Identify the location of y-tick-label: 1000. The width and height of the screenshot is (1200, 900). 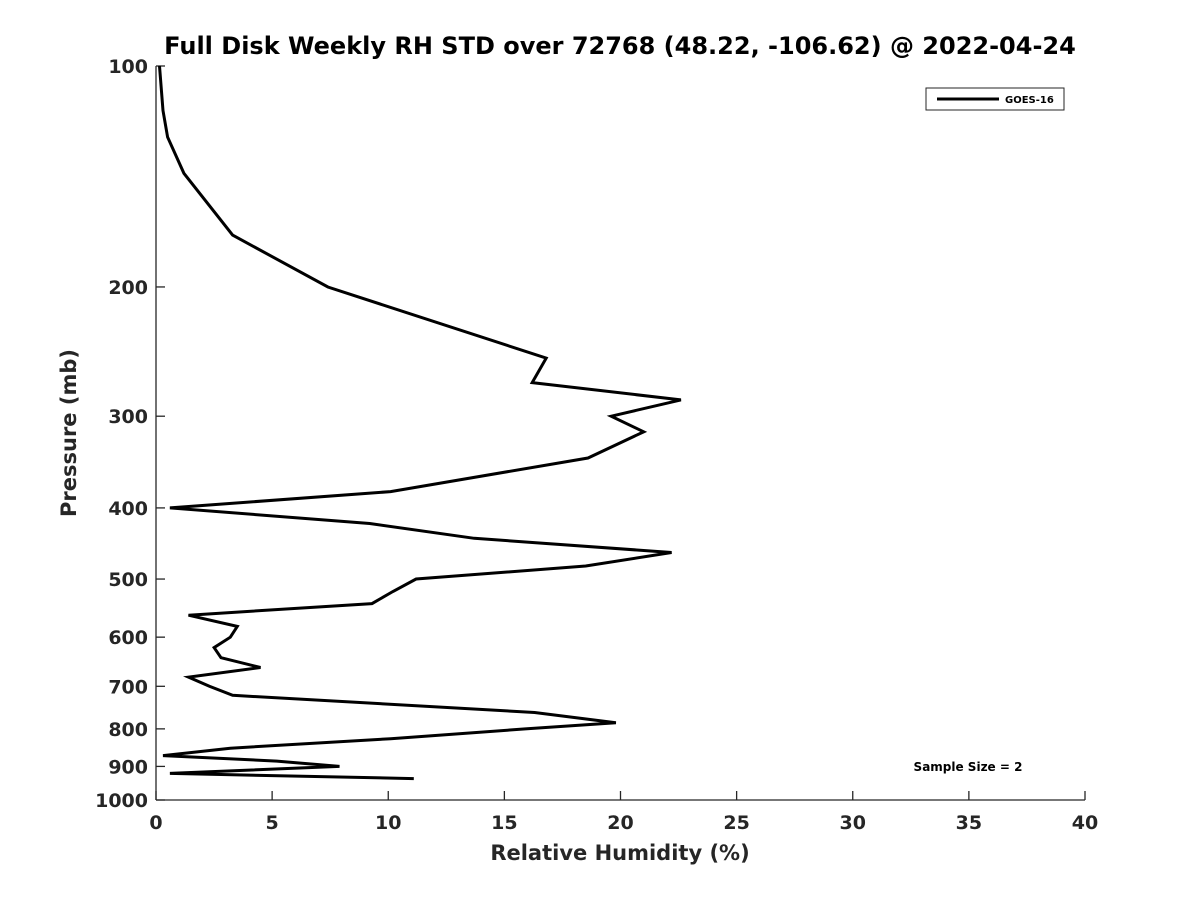
(121, 801).